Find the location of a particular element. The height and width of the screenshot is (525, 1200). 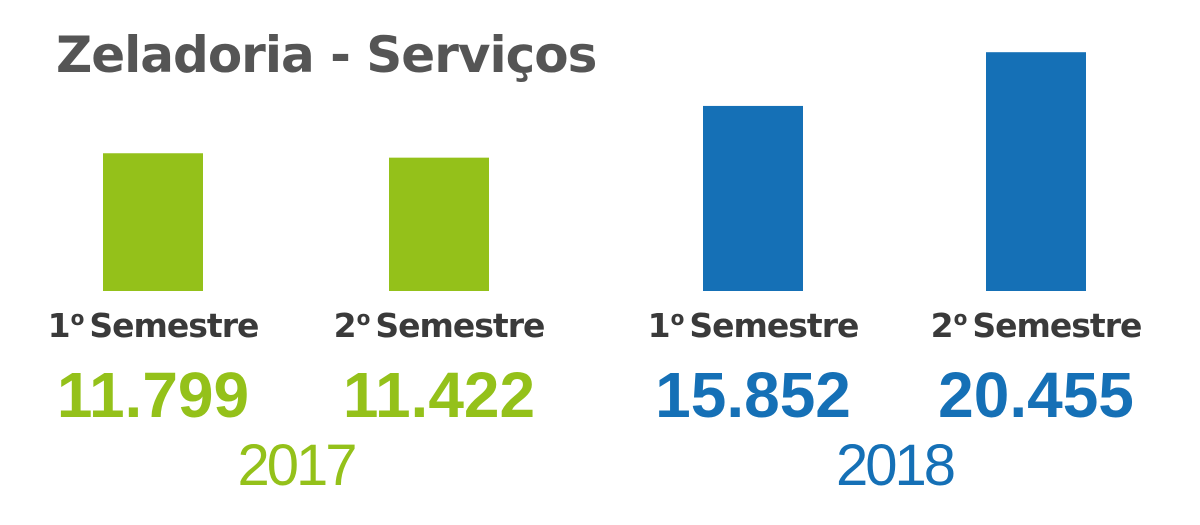

year-label-2017: 2017 is located at coordinates (297, 465).